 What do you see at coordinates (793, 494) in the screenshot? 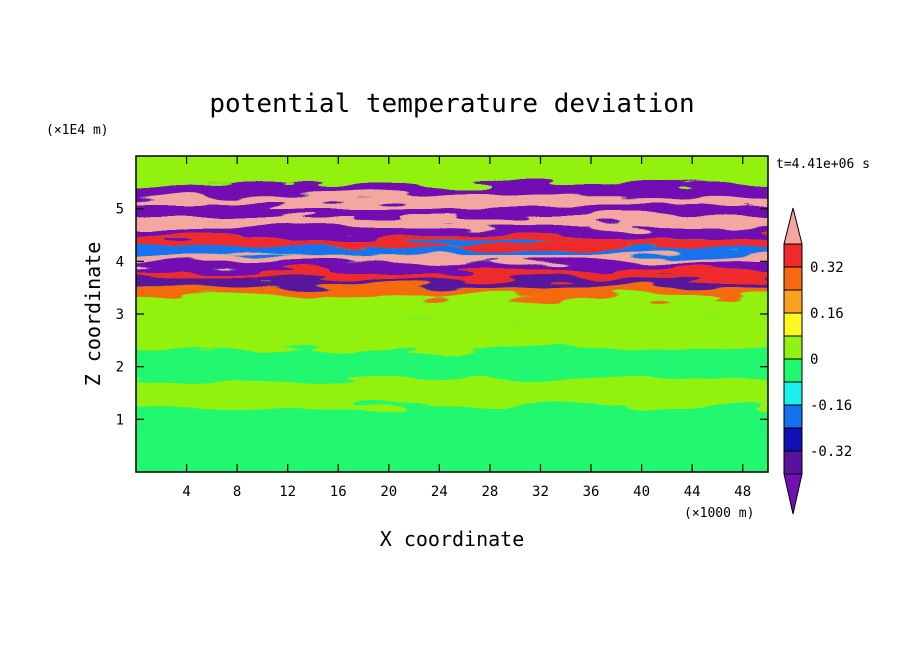
I see `colorbar-bottom-arrow` at bounding box center [793, 494].